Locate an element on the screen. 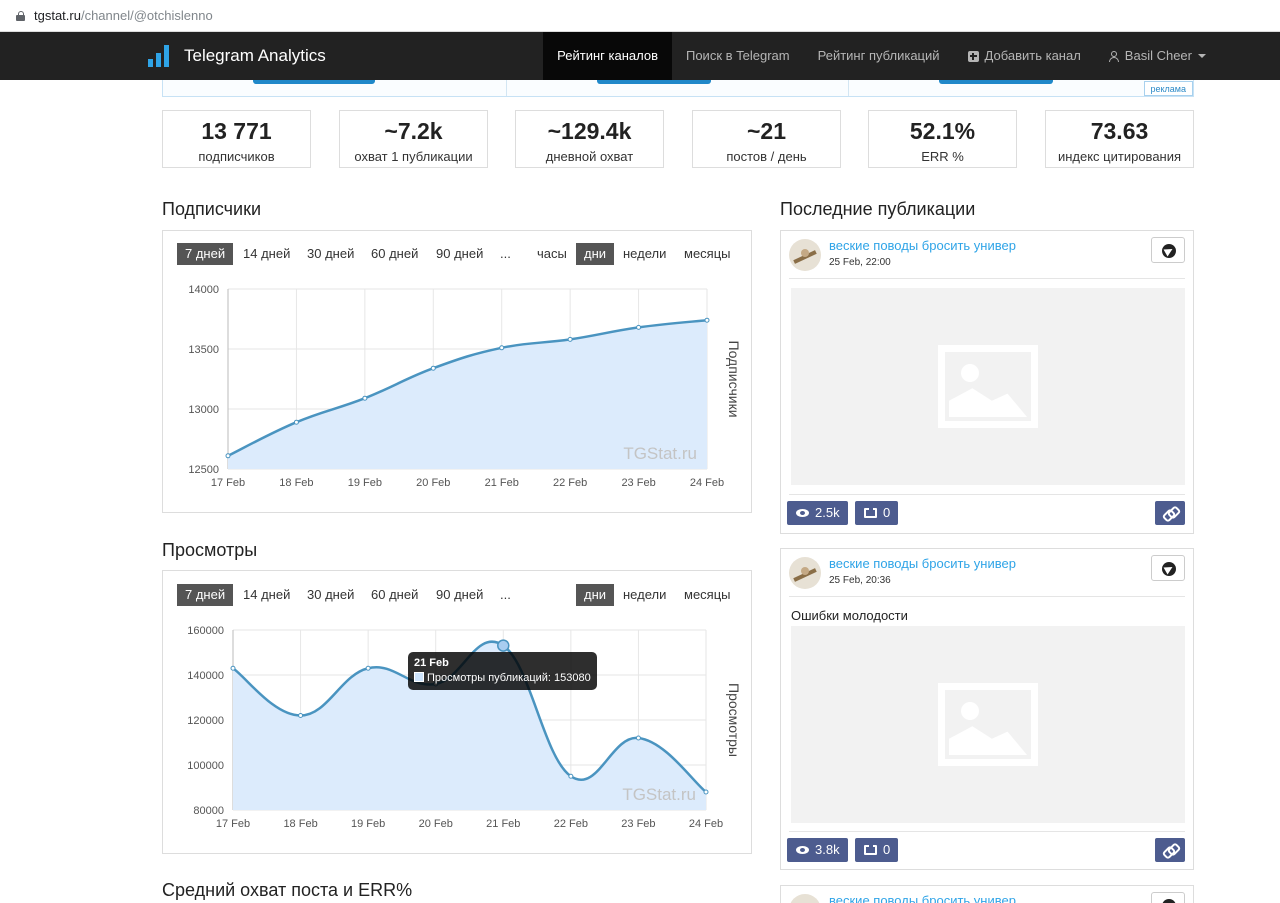 This screenshot has height=903, width=1280. nav-add-channel: Добавить канал is located at coordinates (1024, 56).